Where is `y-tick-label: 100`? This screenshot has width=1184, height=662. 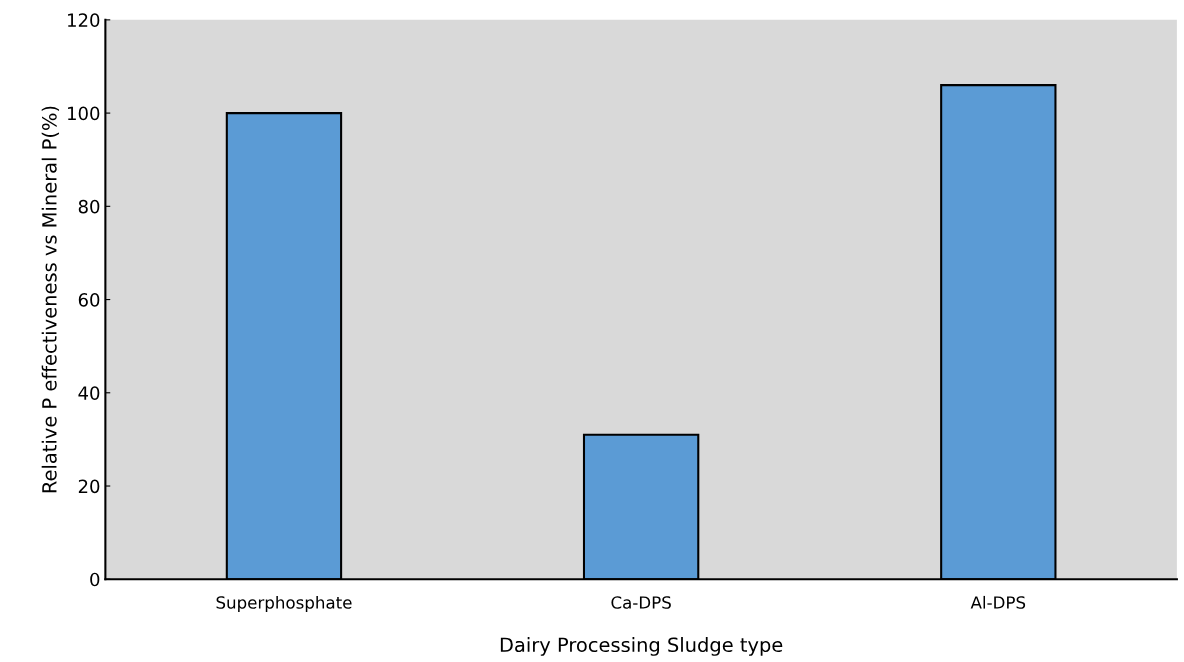
y-tick-label: 100 is located at coordinates (84, 113).